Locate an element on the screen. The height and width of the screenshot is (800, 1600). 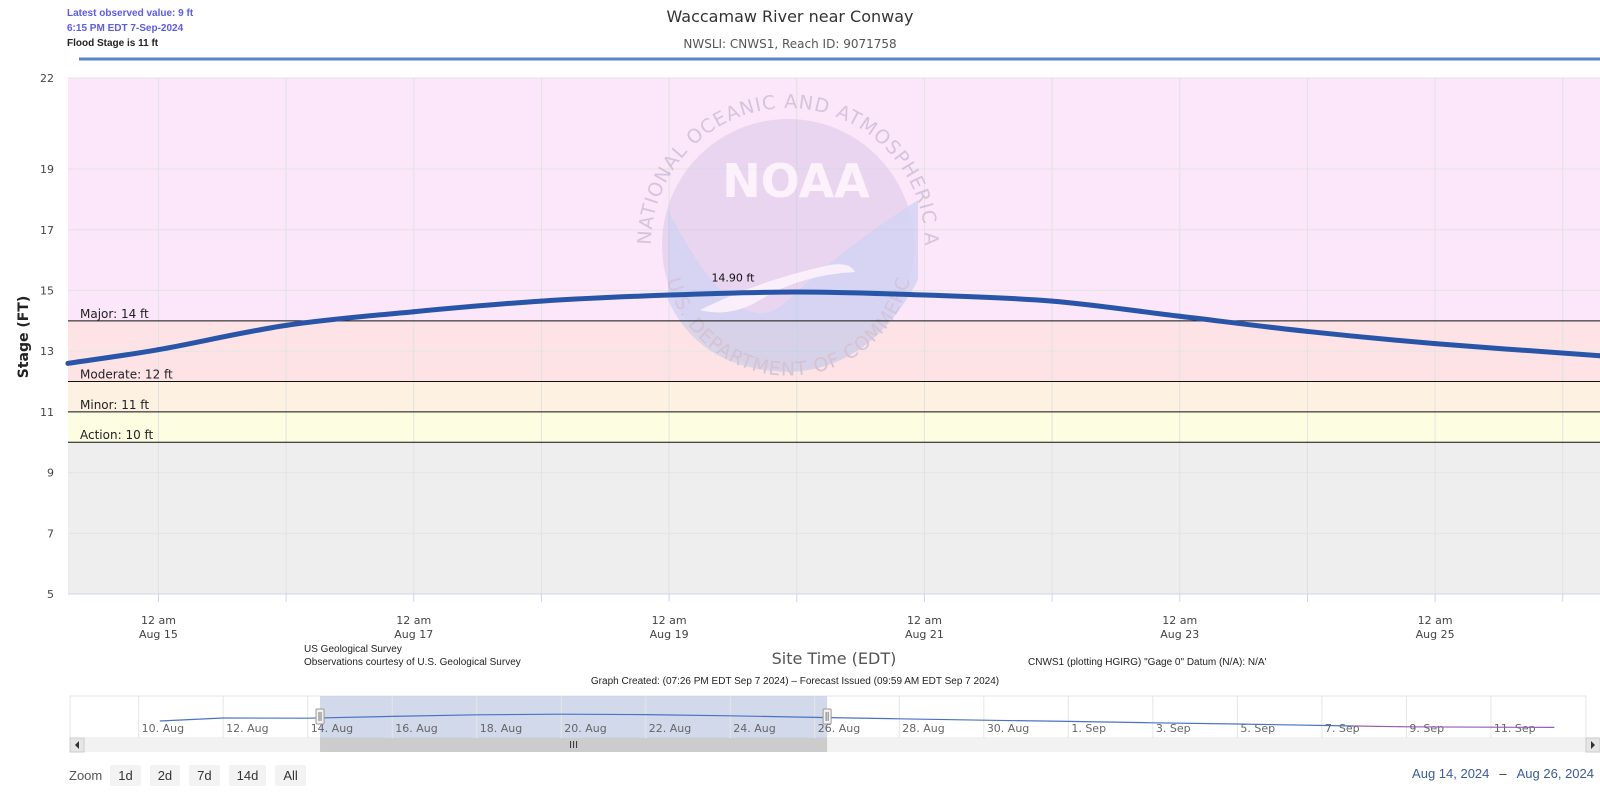
credit-usgs: US Geological Survey is located at coordinates (353, 649).